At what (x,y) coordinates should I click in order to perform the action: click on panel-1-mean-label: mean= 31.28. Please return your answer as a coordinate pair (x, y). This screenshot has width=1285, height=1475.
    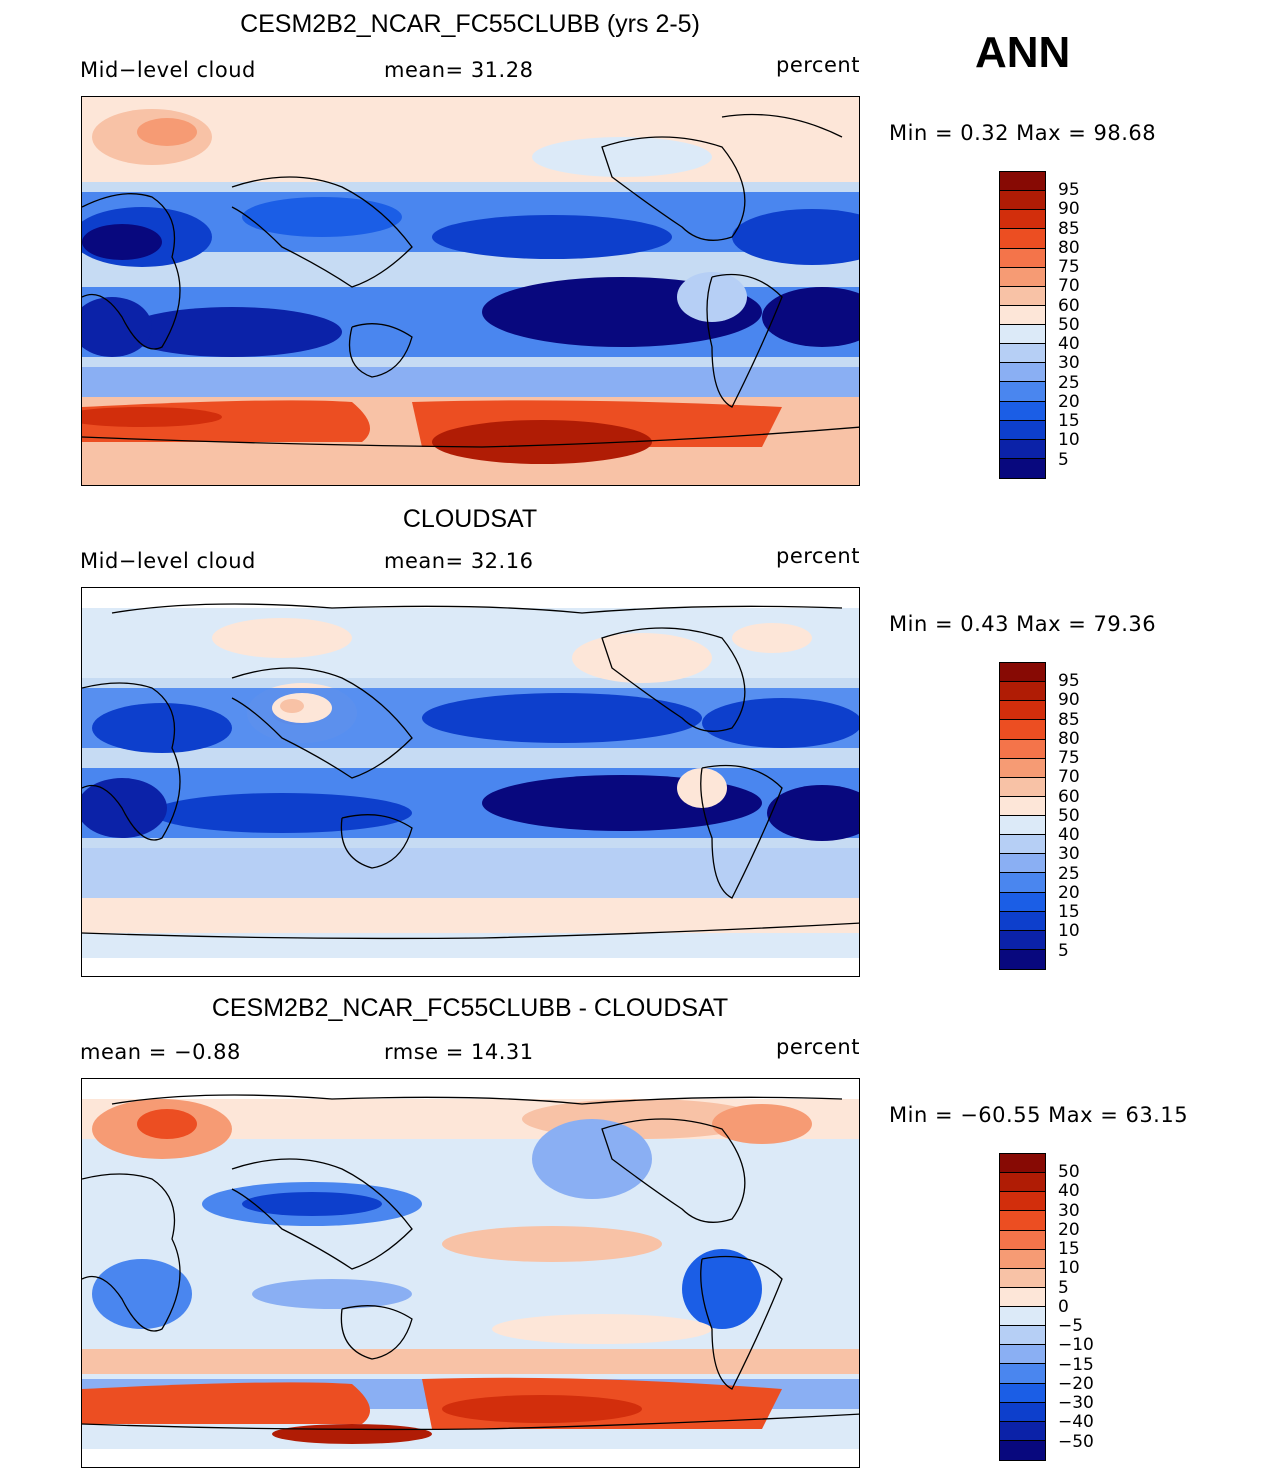
    Looking at the image, I should click on (459, 70).